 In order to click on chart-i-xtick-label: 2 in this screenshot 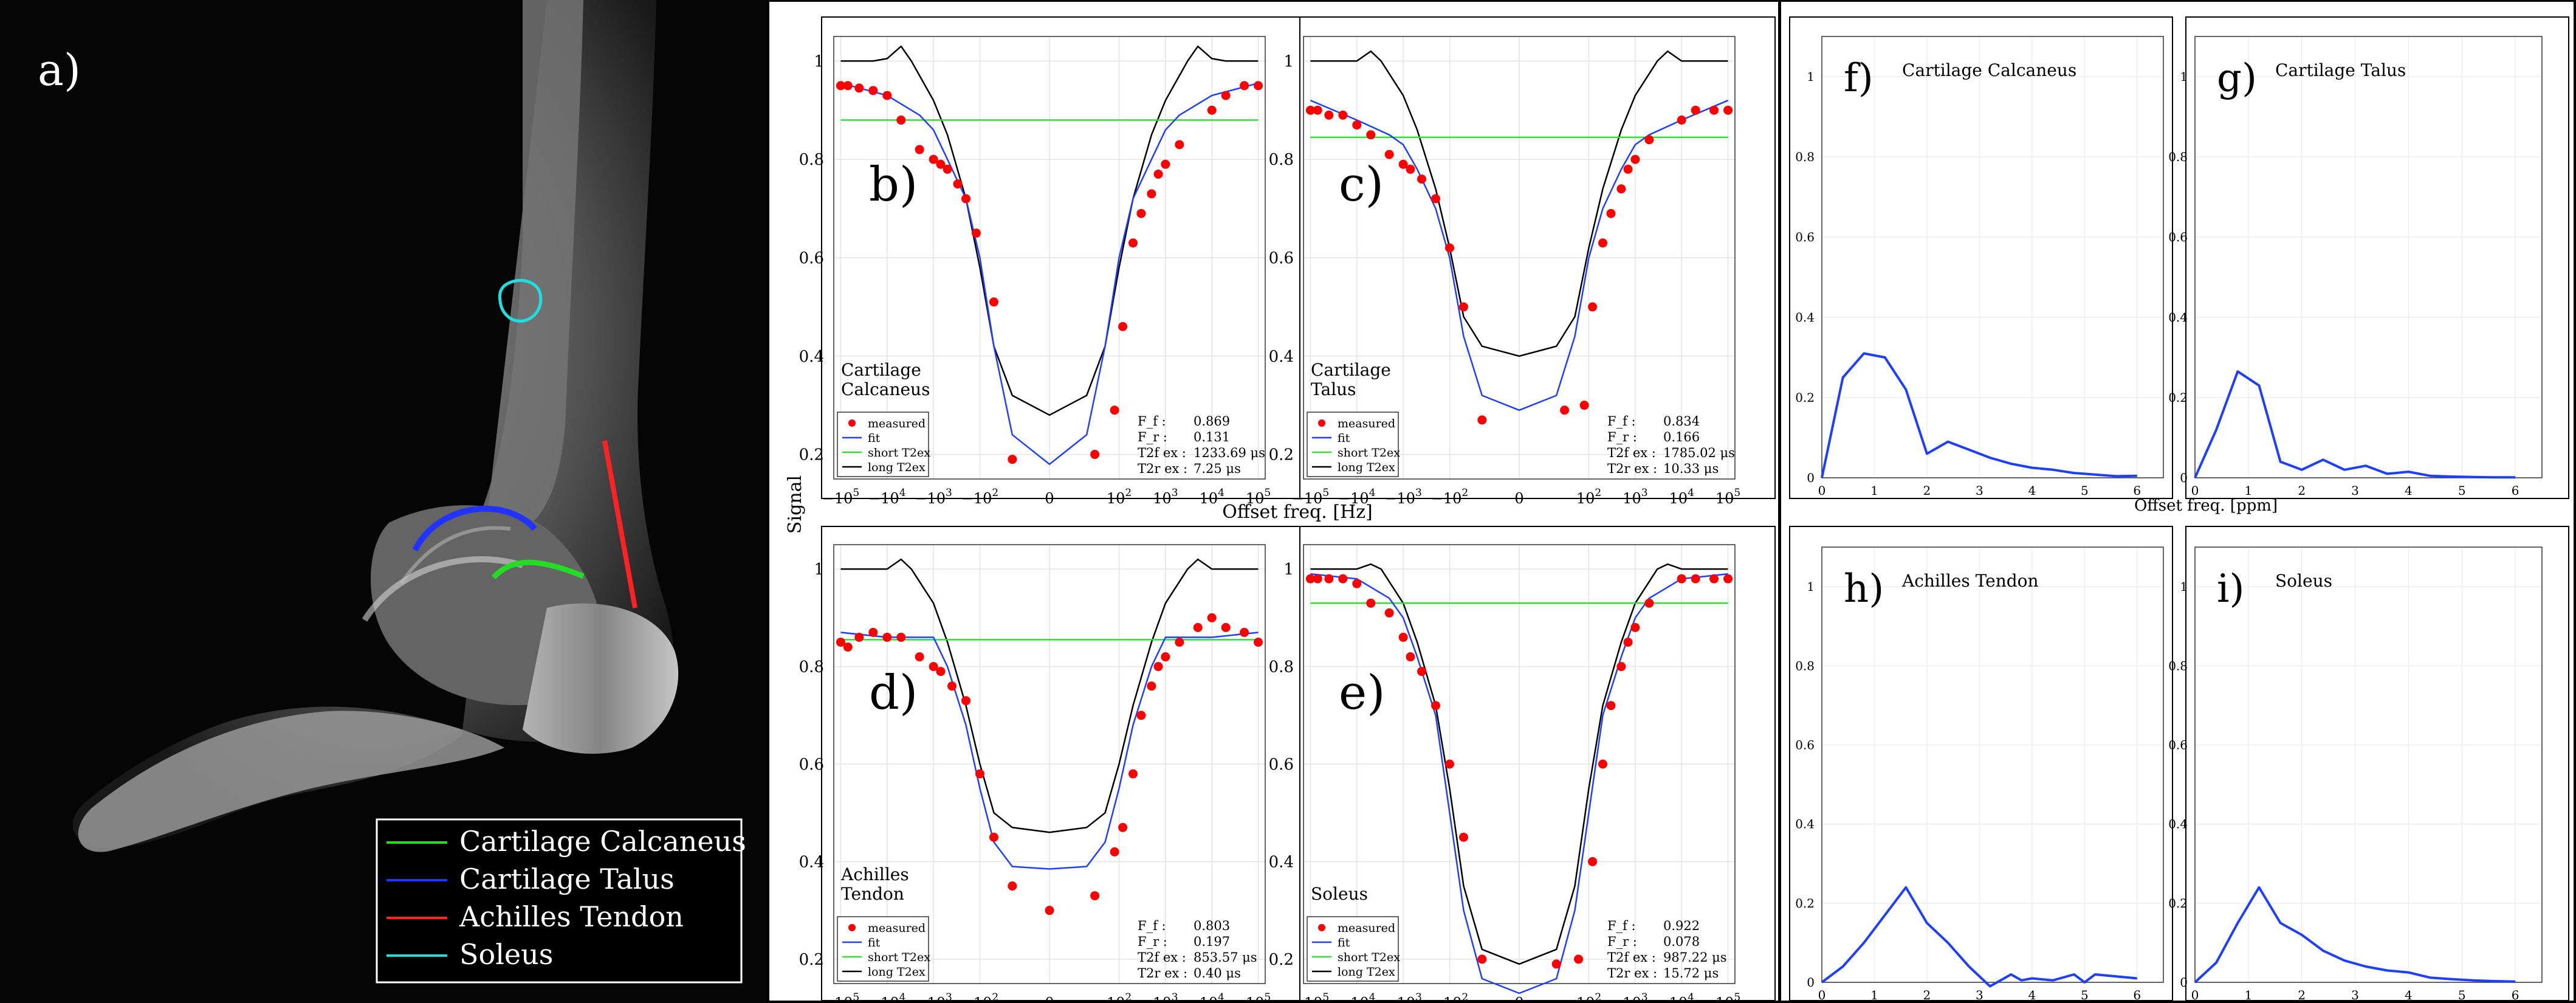, I will do `click(2302, 995)`.